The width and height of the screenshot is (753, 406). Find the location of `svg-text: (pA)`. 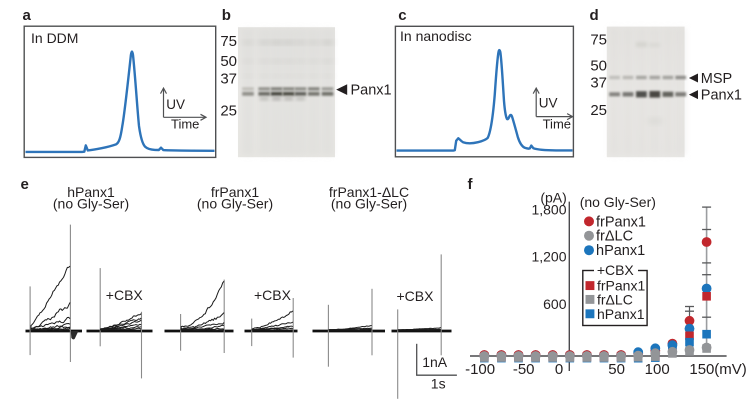

svg-text: (pA) is located at coordinates (553, 197).